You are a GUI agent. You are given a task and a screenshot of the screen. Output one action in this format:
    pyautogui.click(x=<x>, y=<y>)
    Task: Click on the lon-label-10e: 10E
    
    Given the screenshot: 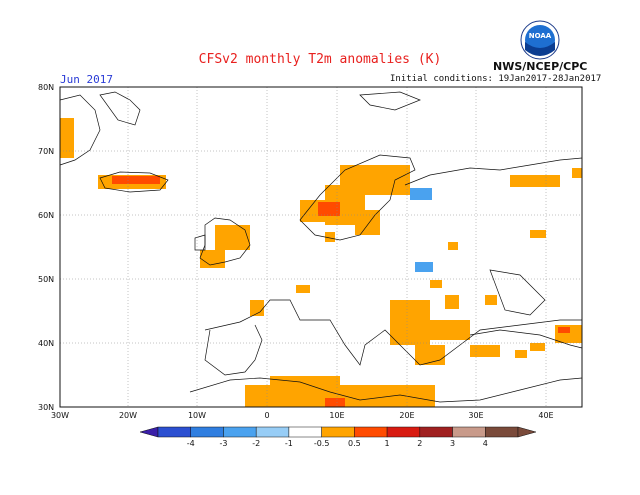 What is the action you would take?
    pyautogui.click(x=336, y=415)
    